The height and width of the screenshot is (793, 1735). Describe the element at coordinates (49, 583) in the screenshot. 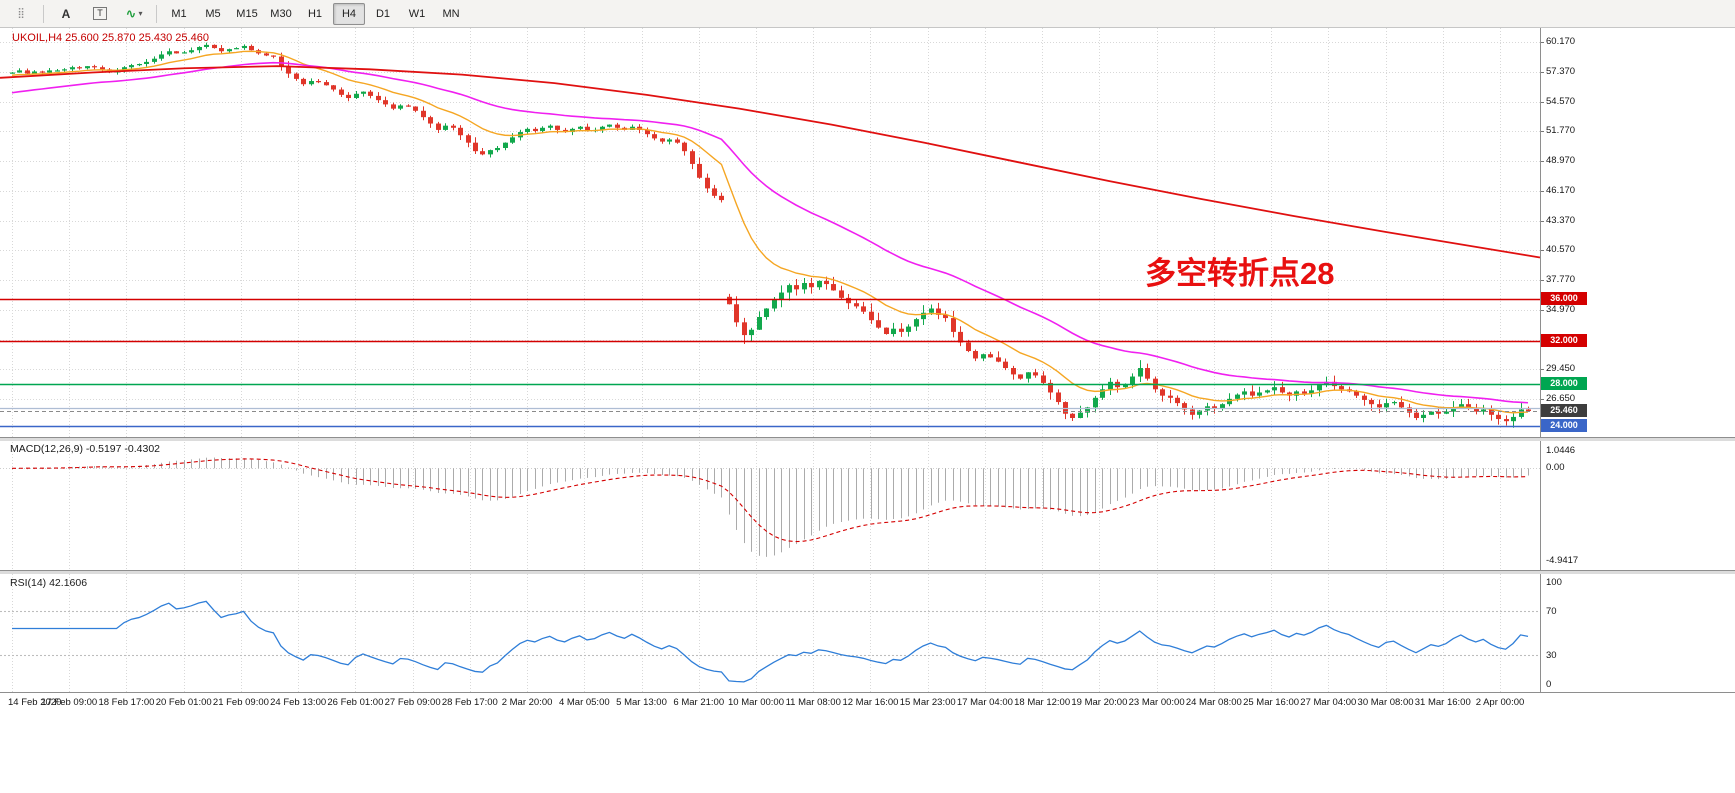

I see `rsi-indicator-label: RSI(14) 42.1606` at that location.